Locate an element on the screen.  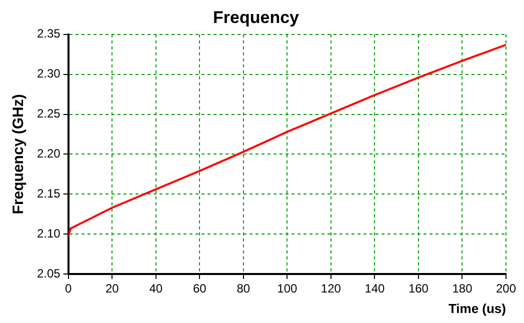
x-tick-label: 120 is located at coordinates (331, 289).